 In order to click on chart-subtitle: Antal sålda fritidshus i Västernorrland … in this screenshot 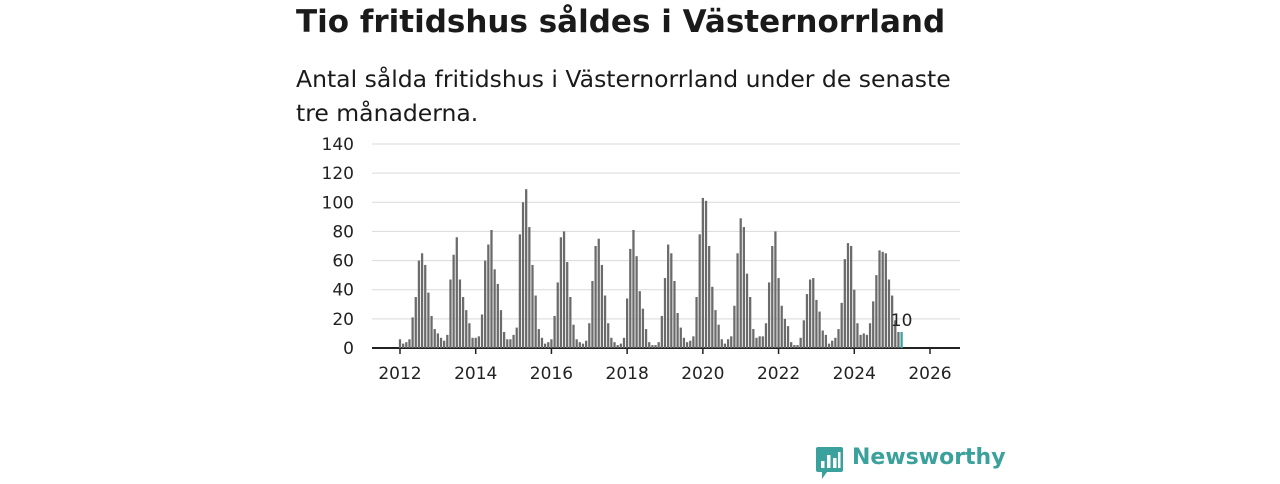, I will do `click(623, 96)`.